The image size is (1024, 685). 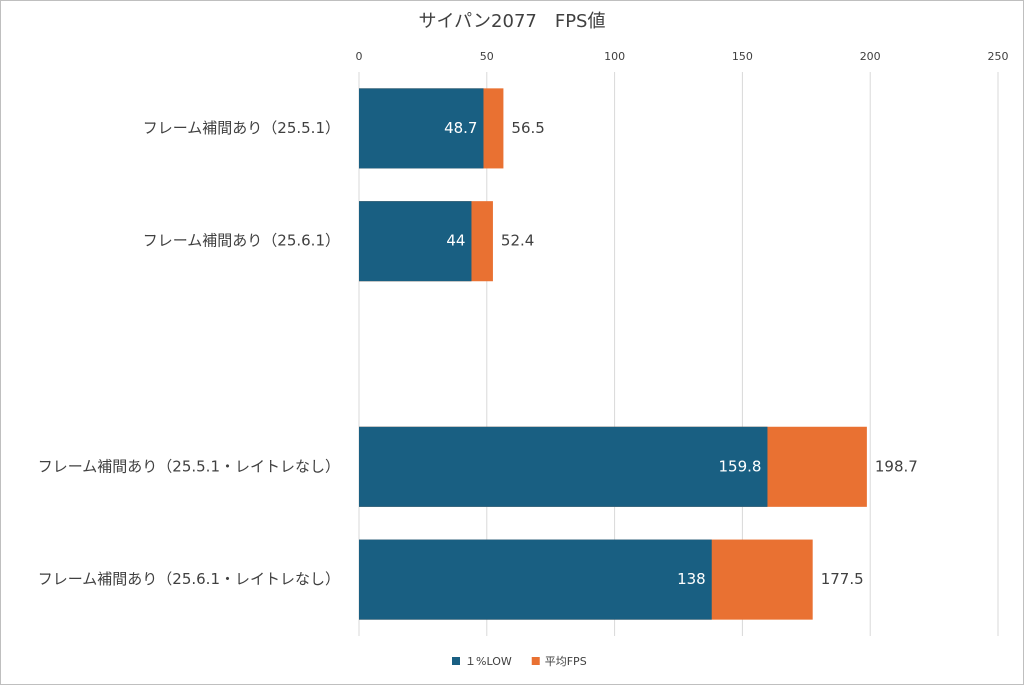 What do you see at coordinates (189, 579) in the screenshot?
I see `y-tick-label: フレーム補間あり（25.6.1・レイトレなし）` at bounding box center [189, 579].